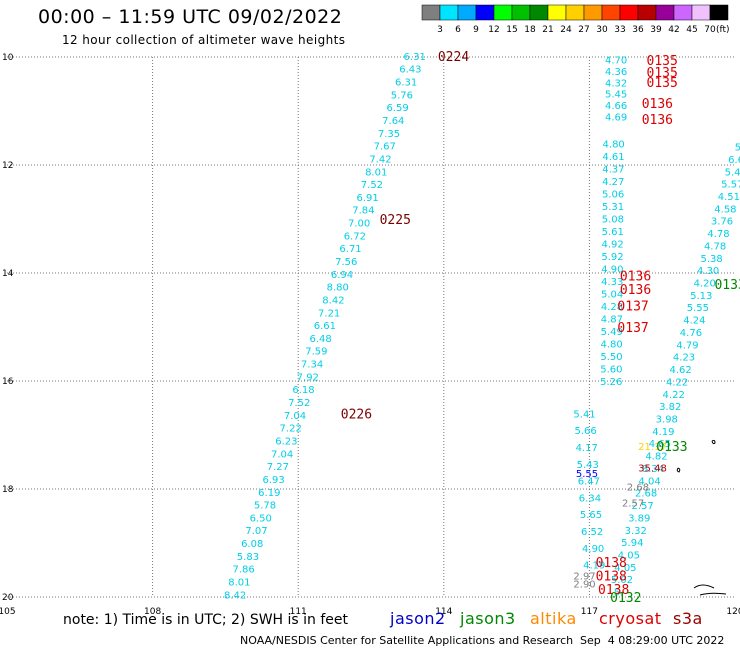 The height and width of the screenshot is (650, 740). I want to click on colorbar-tick-label: 45, so click(691, 30).